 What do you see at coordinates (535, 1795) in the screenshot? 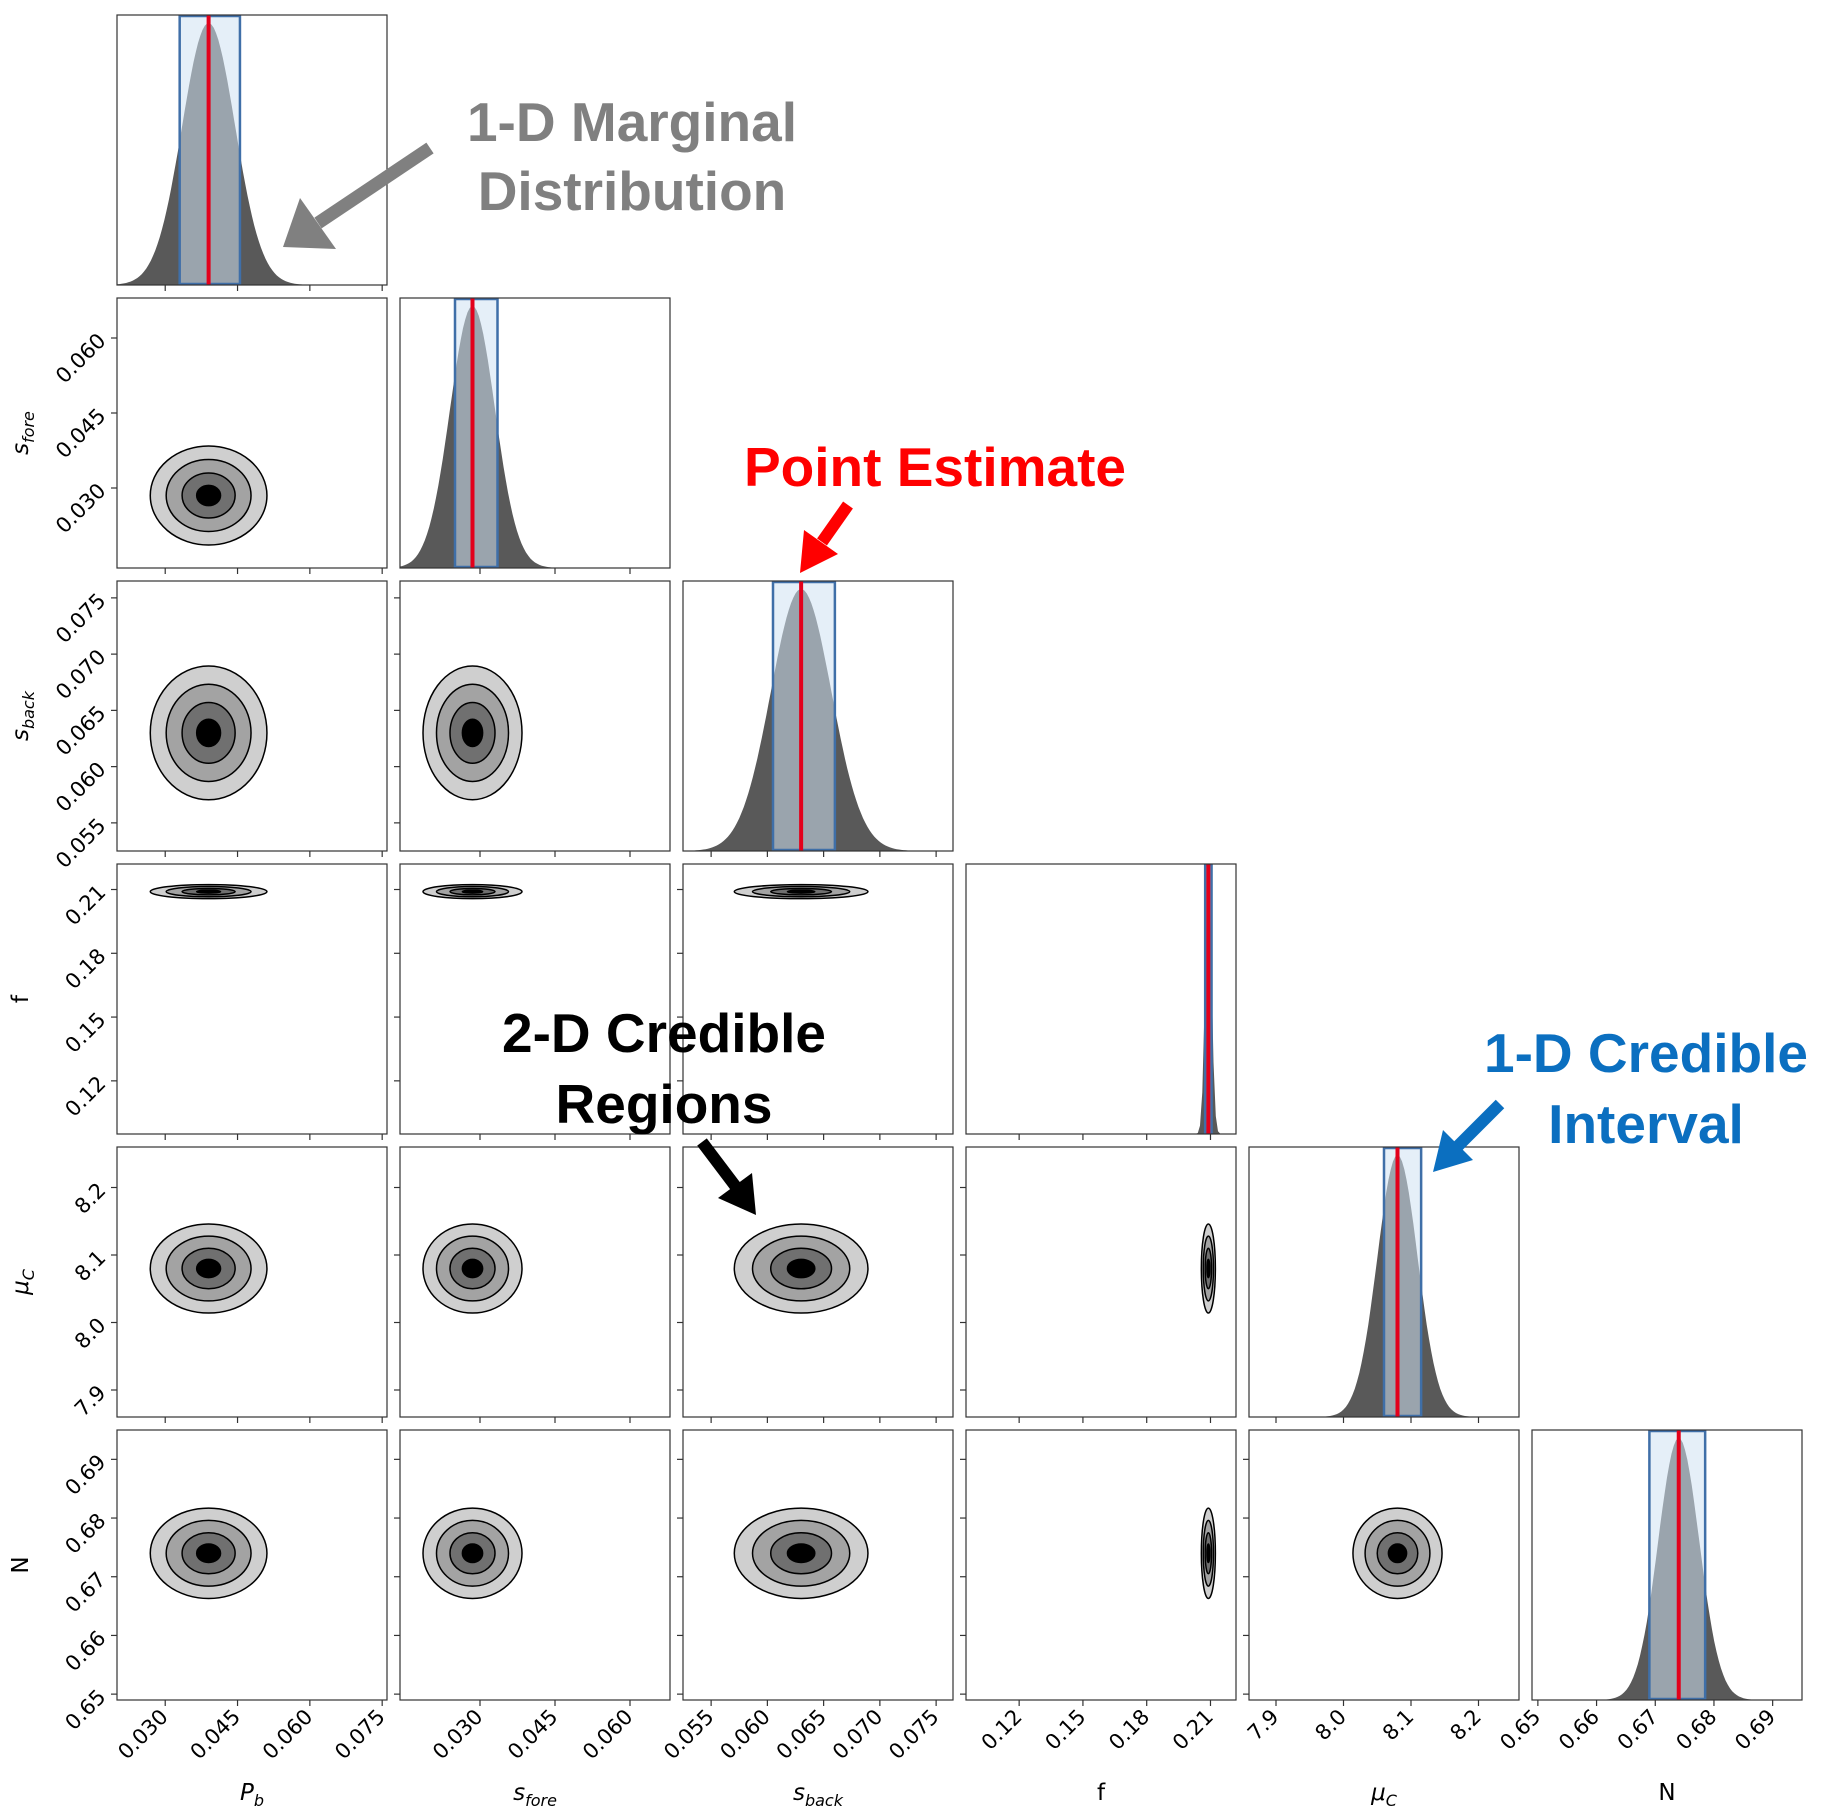
I see `x-axis-label-1: sfore` at bounding box center [535, 1795].